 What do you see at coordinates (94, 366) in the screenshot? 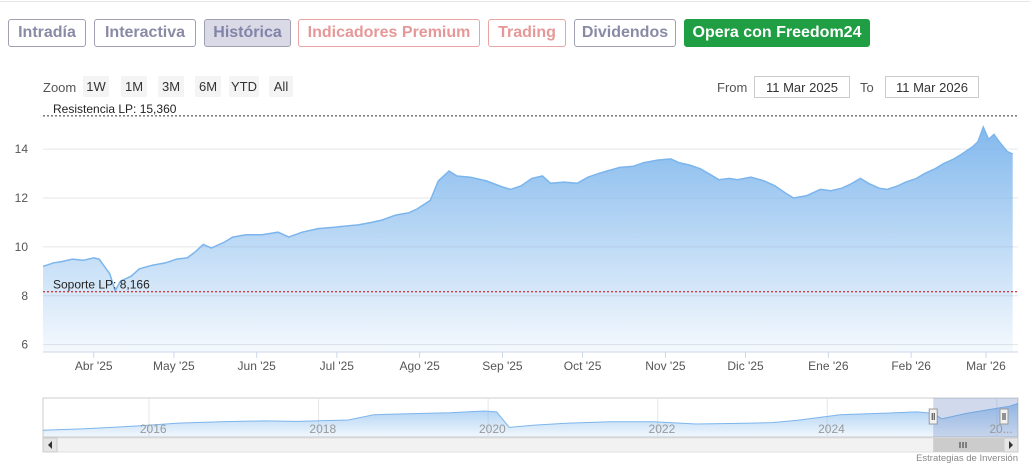
I see `x-tick-label: Abr '25` at bounding box center [94, 366].